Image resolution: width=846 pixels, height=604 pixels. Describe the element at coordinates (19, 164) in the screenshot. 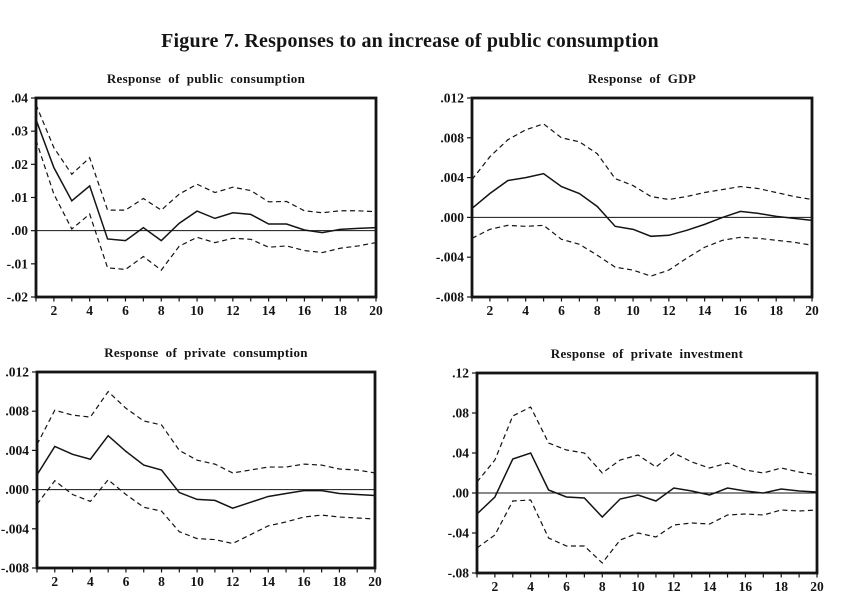

I see `y-axis-tick-label: .02` at that location.